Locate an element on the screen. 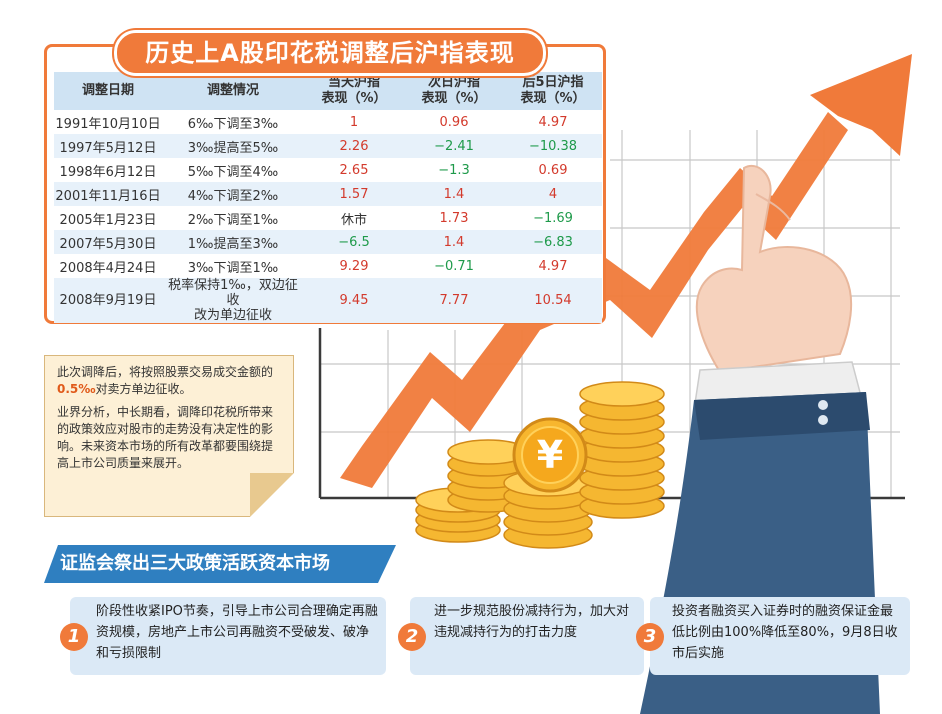  coin-stacks-icon is located at coordinates (540, 465).